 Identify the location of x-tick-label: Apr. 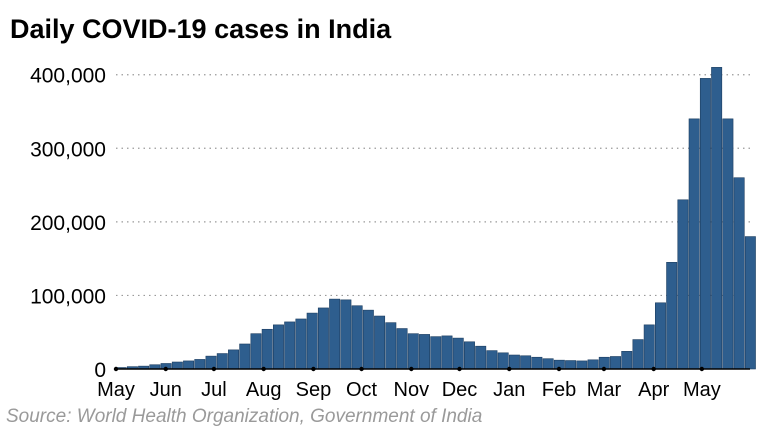
(653, 390).